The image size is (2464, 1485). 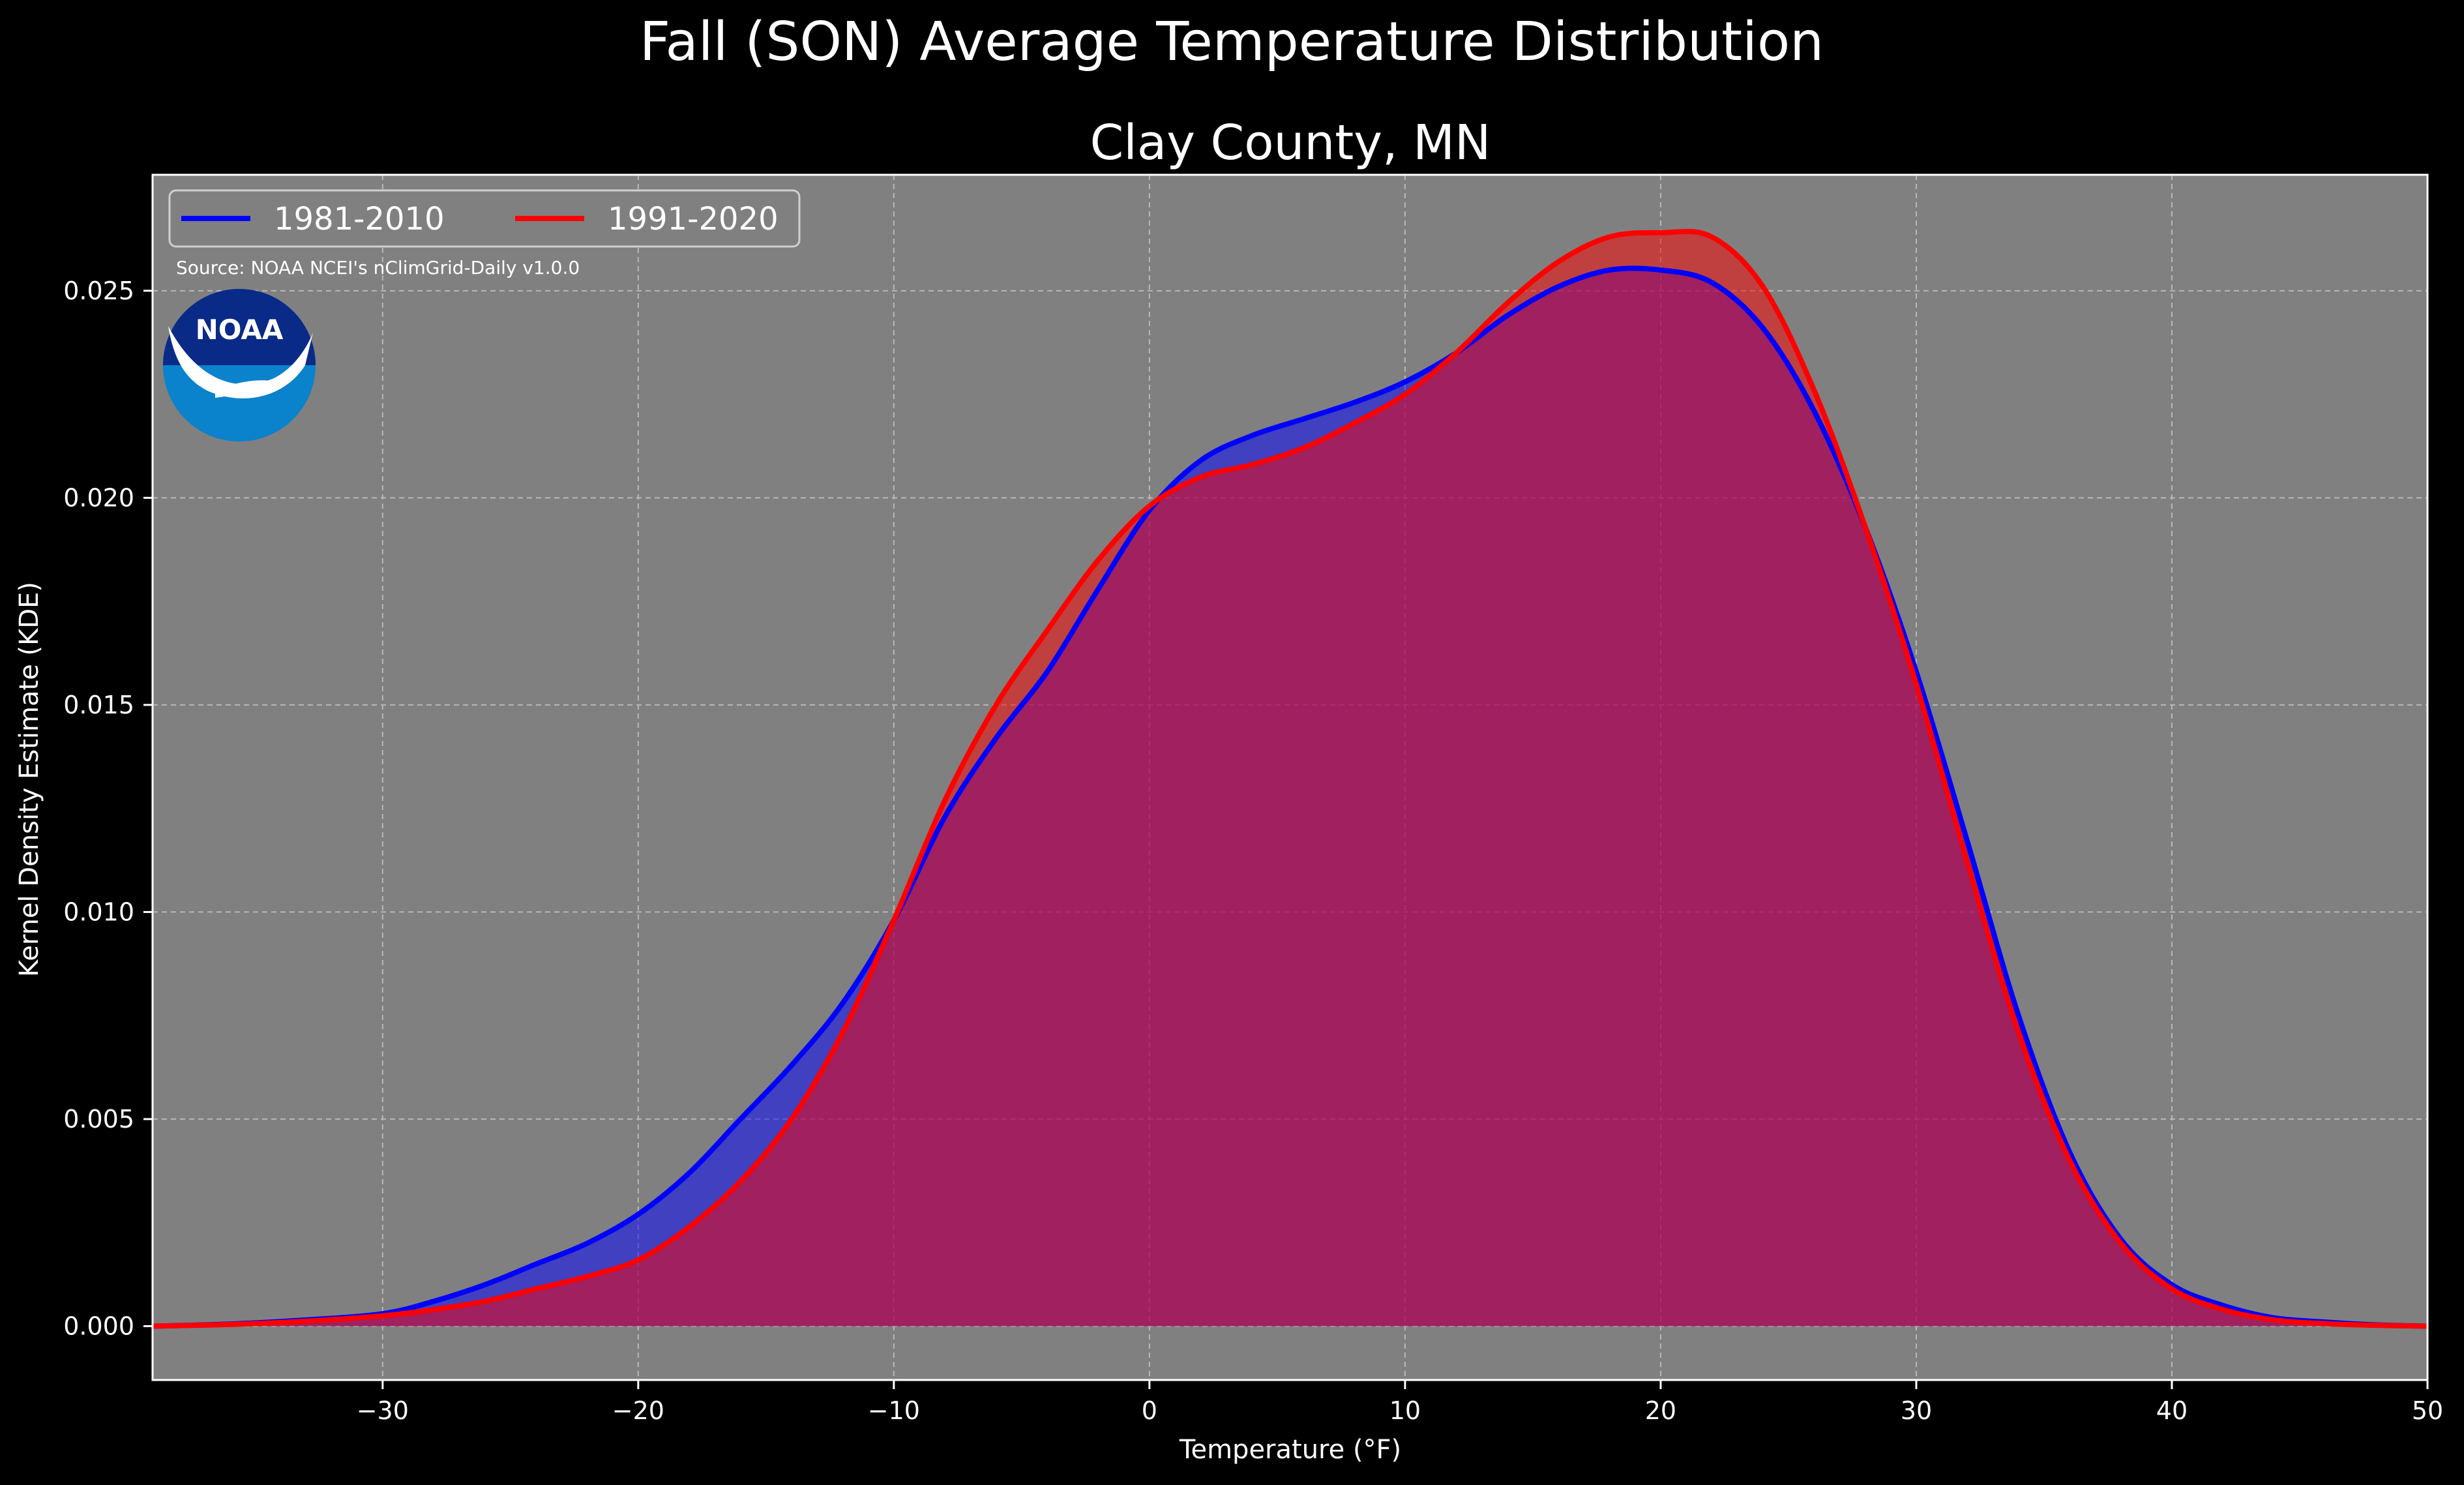 I want to click on x-tick-label: 50, so click(x=2427, y=1411).